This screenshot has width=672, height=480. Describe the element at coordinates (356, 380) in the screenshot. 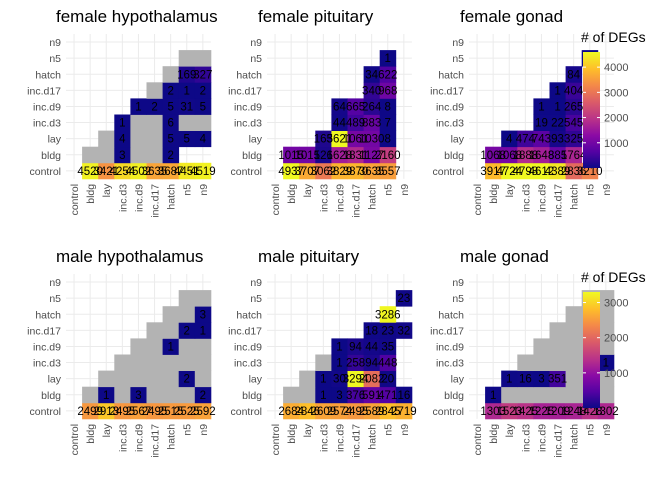

I see `cell-value-label: 3294` at that location.